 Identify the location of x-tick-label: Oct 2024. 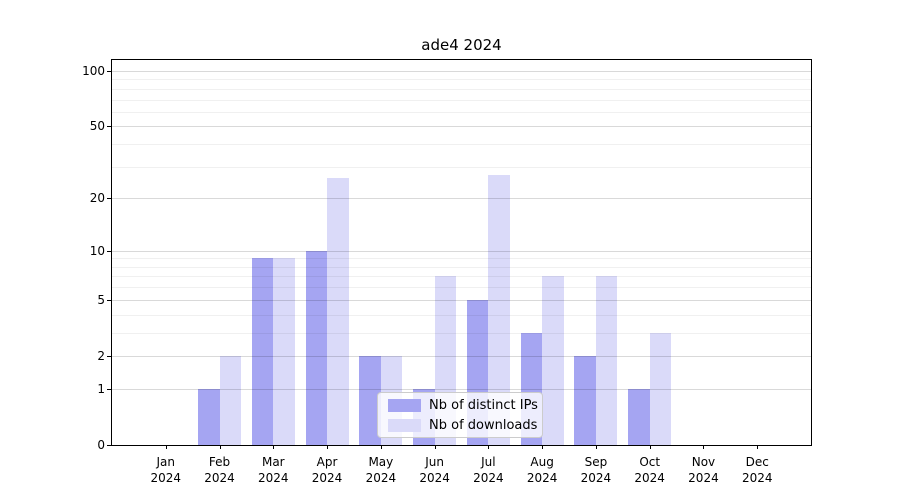
(649, 470).